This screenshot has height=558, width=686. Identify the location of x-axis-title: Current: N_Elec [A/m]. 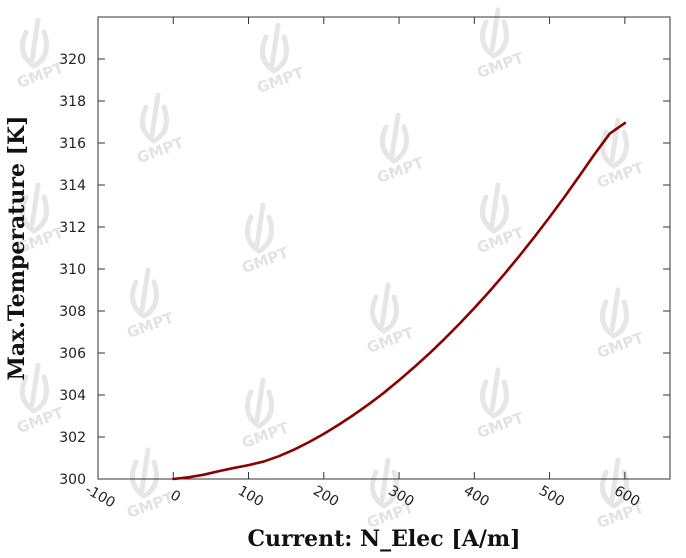
(383, 539).